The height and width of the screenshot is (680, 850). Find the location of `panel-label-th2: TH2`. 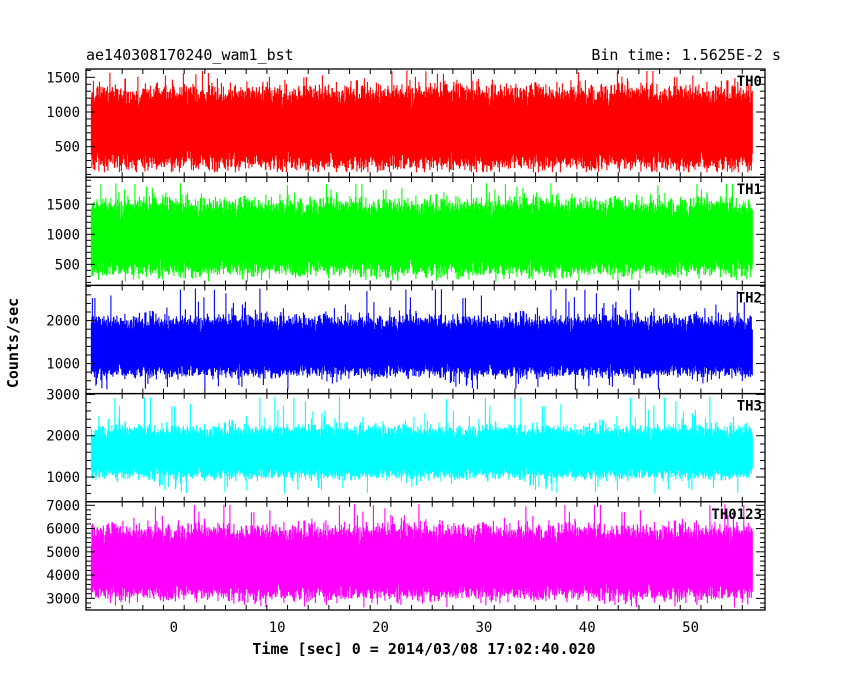

panel-label-th2: TH2 is located at coordinates (749, 298).